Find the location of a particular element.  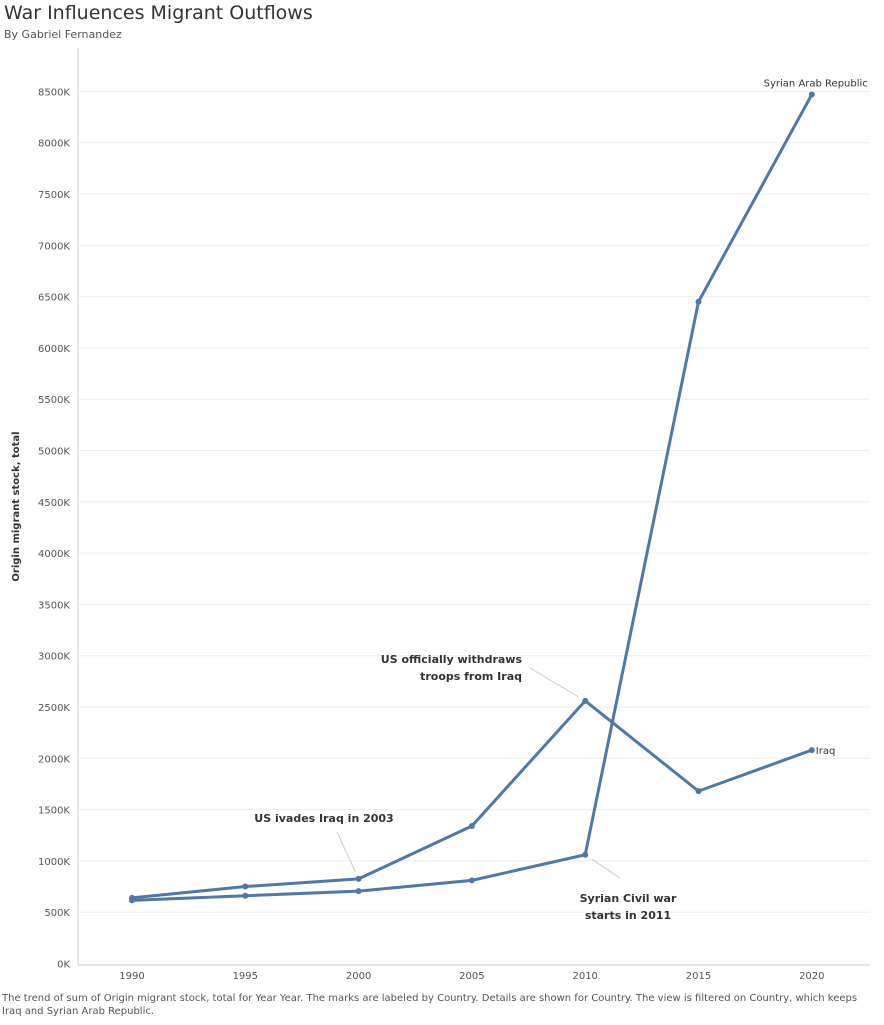

y-tick-label: 1000K is located at coordinates (54, 862).